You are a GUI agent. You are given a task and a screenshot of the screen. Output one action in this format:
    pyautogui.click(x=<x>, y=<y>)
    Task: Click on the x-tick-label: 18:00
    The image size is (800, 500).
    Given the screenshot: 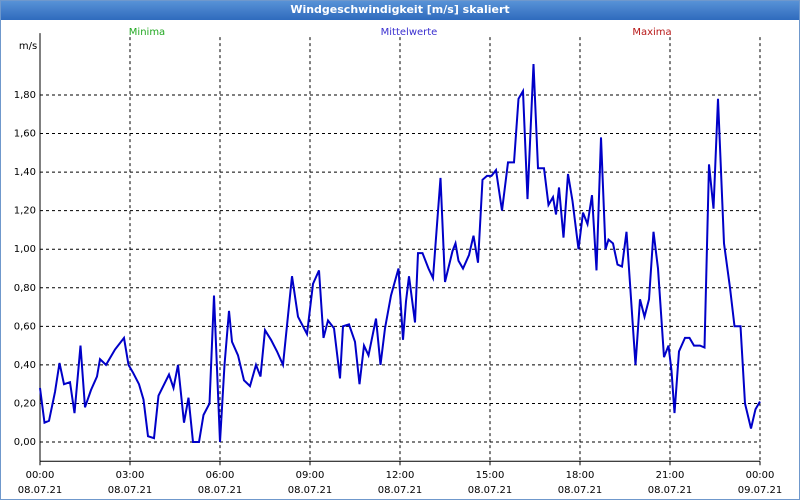 What is the action you would take?
    pyautogui.click(x=580, y=475)
    